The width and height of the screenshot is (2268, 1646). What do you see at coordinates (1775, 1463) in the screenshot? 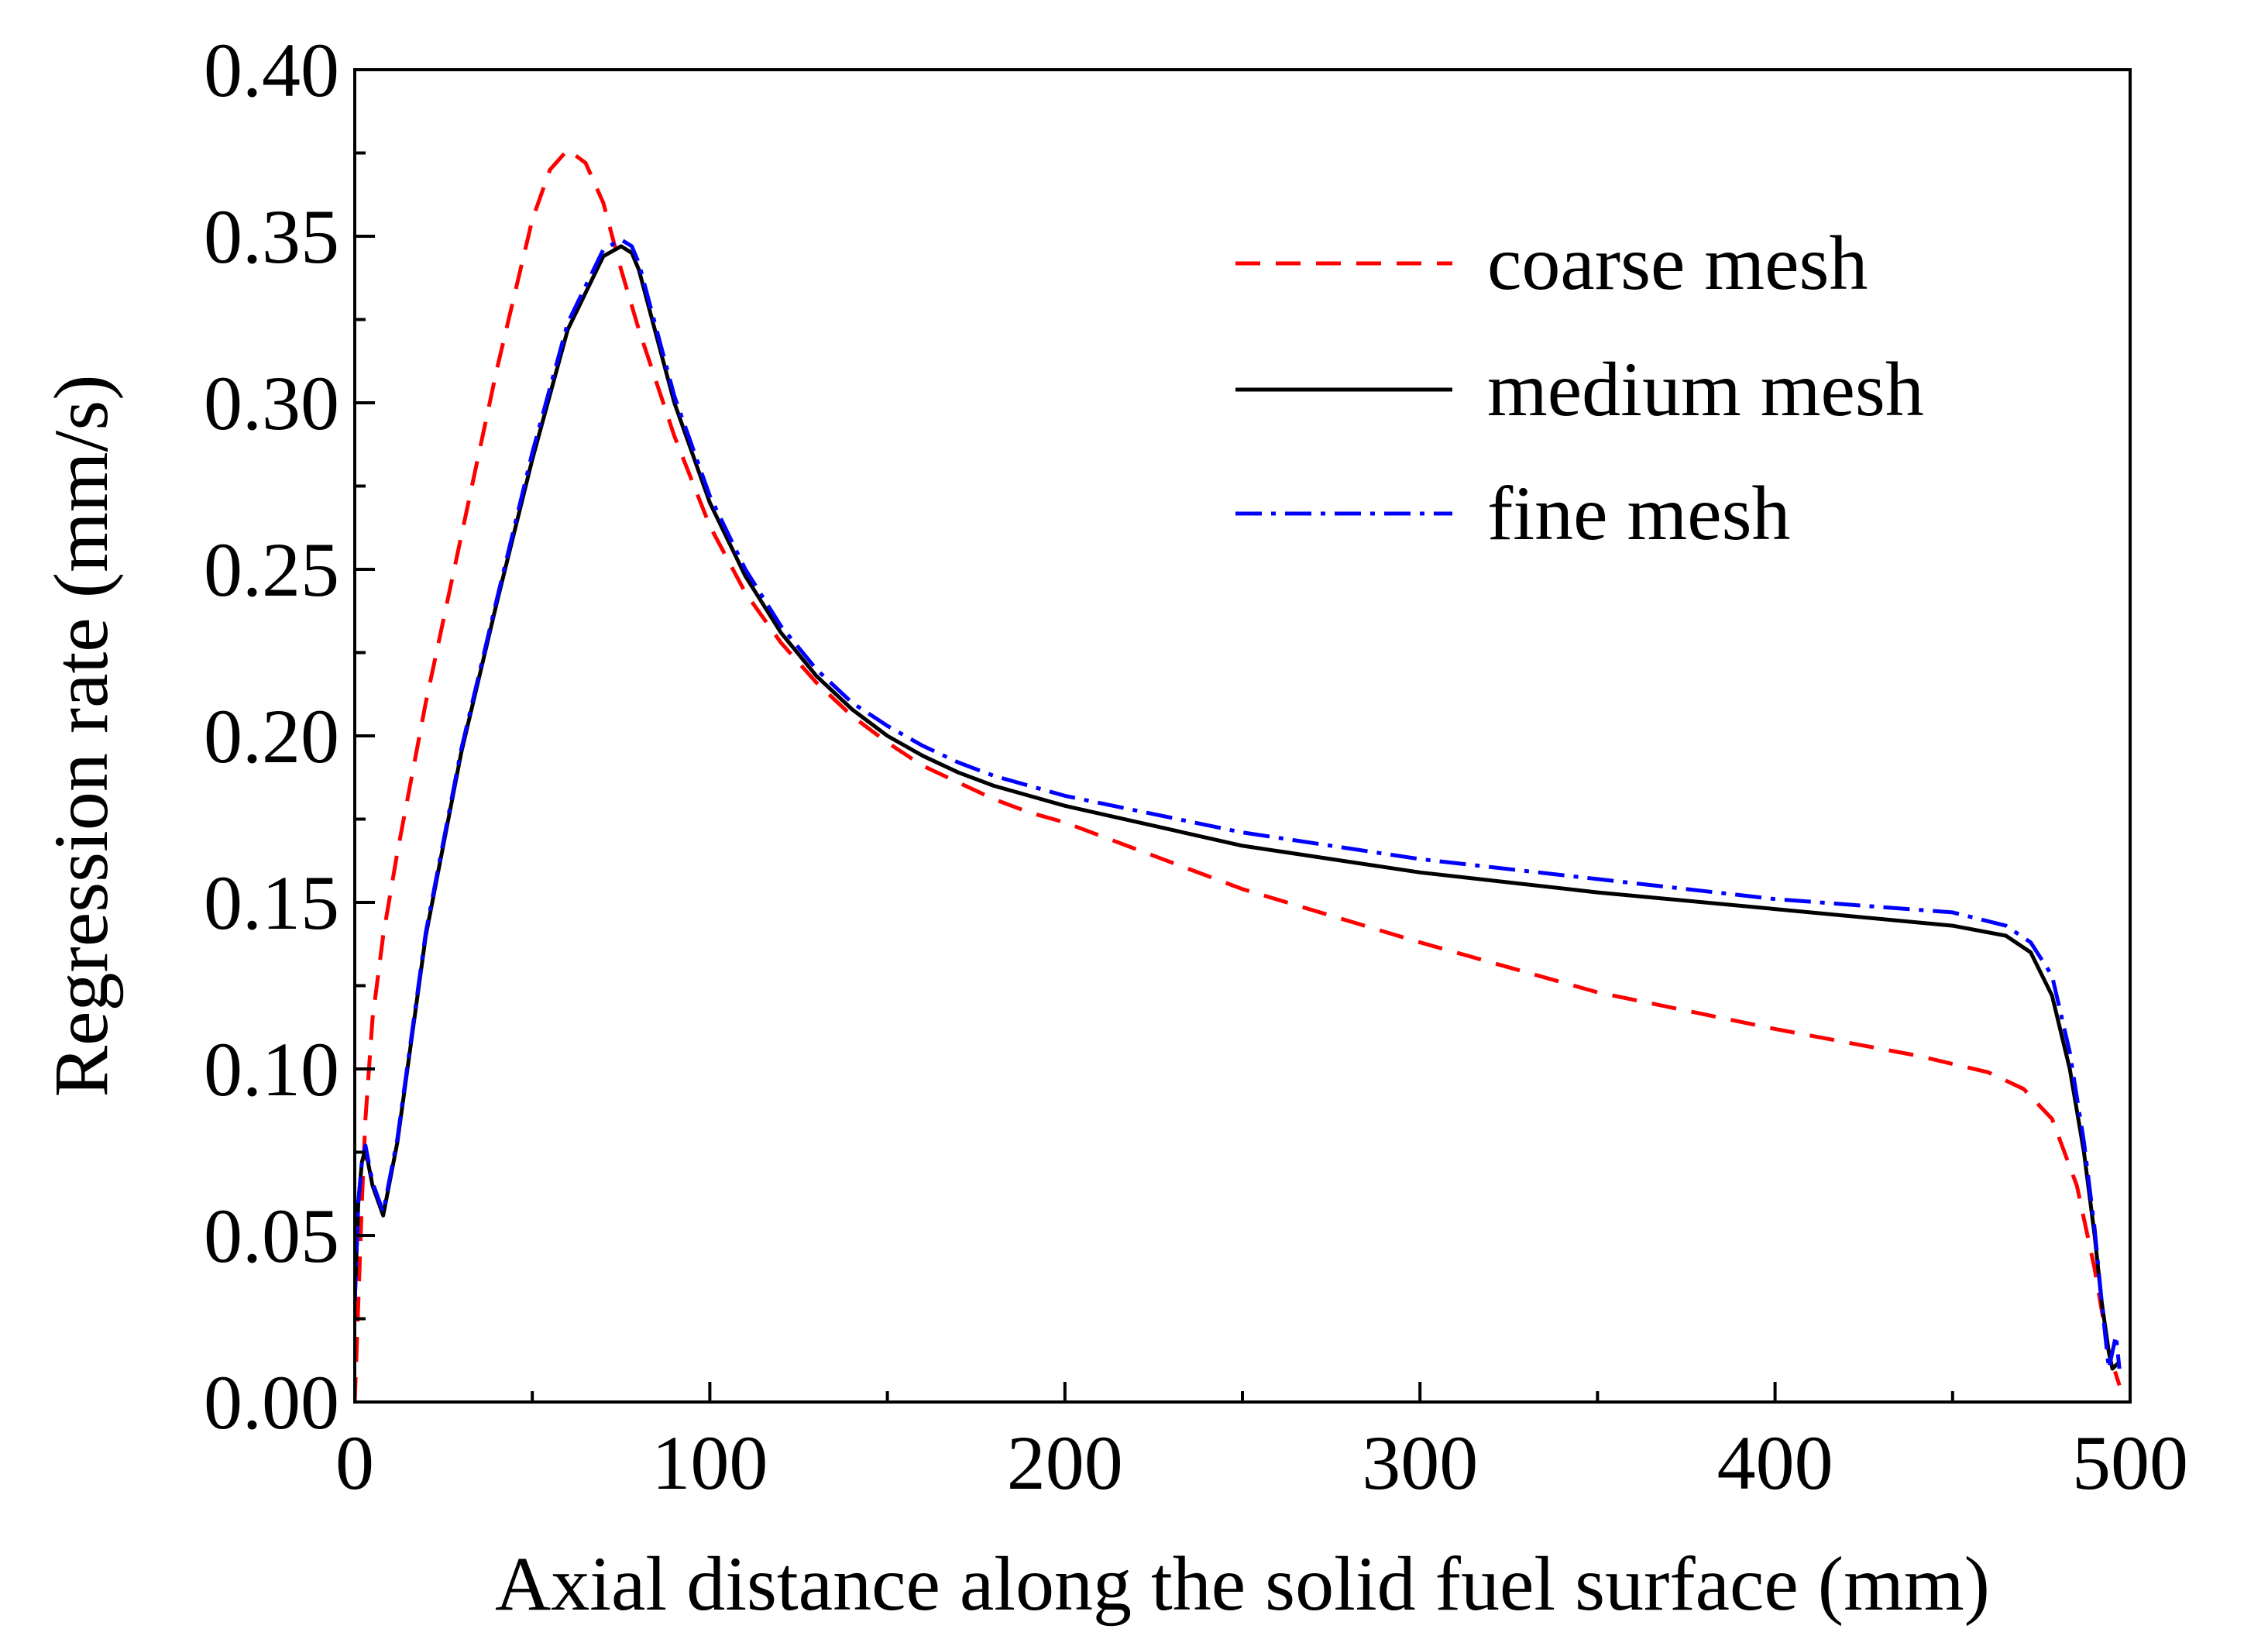
I see `x-tick-label: 400` at bounding box center [1775, 1463].